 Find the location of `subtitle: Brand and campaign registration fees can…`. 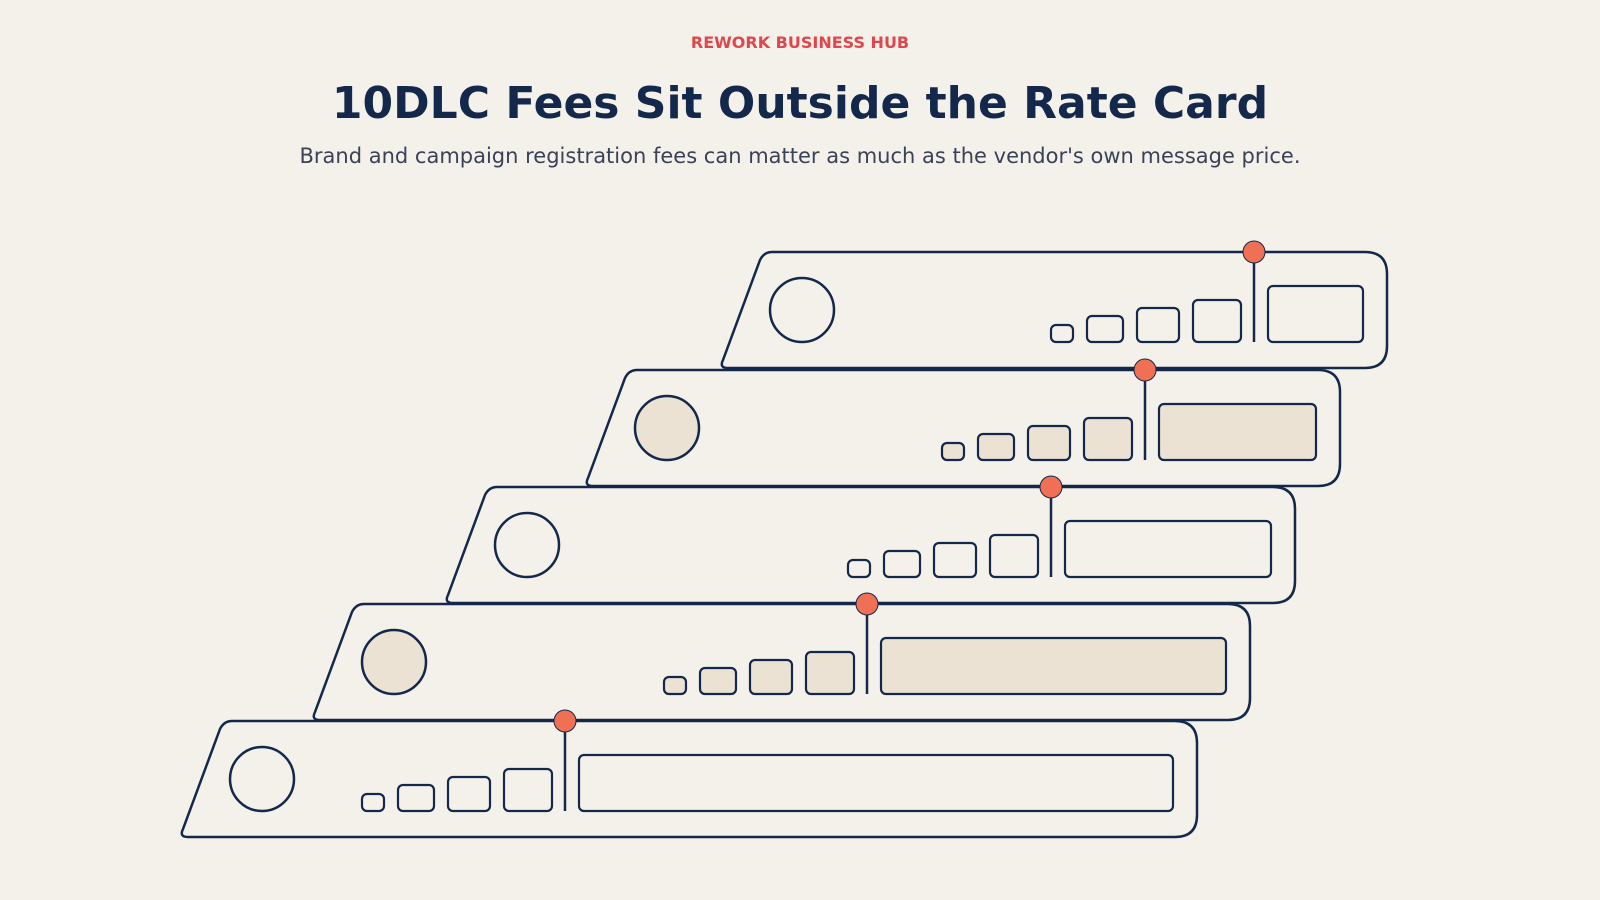

subtitle: Brand and campaign registration fees can… is located at coordinates (800, 156).